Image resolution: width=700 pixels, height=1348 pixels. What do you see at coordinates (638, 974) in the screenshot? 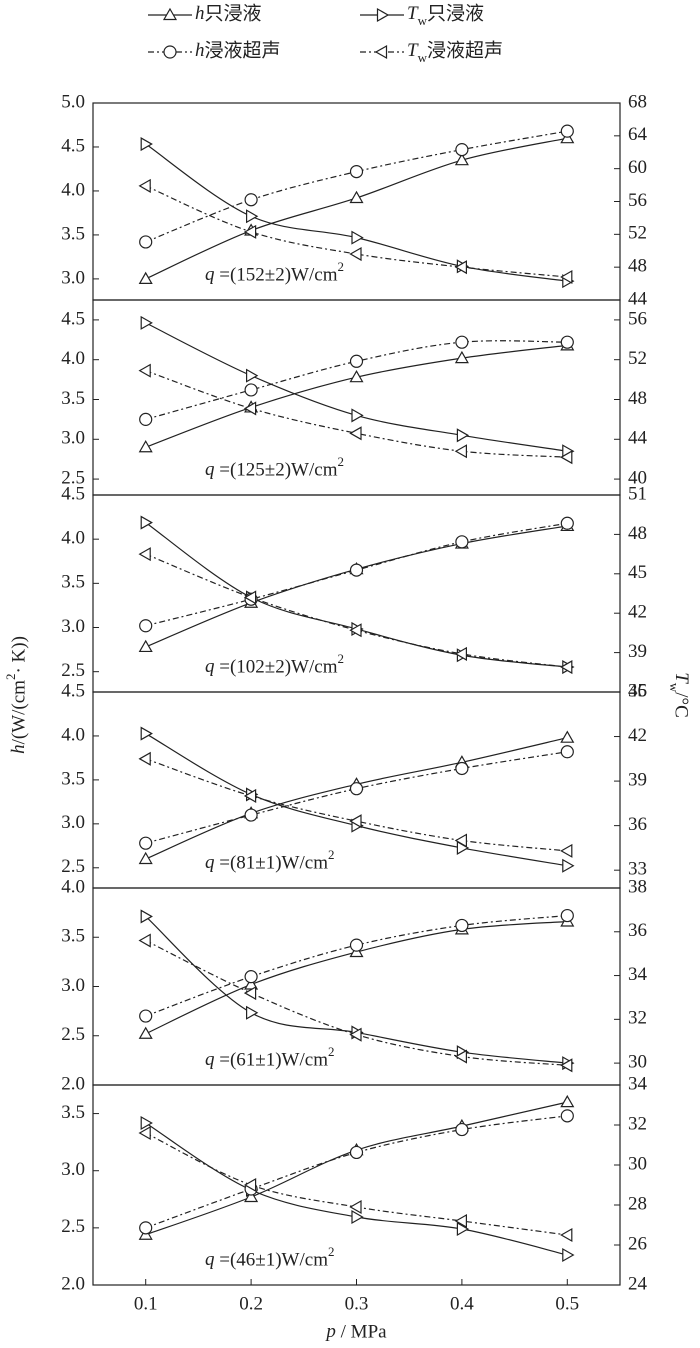
I see `y2-tick-label: 34` at bounding box center [638, 974].